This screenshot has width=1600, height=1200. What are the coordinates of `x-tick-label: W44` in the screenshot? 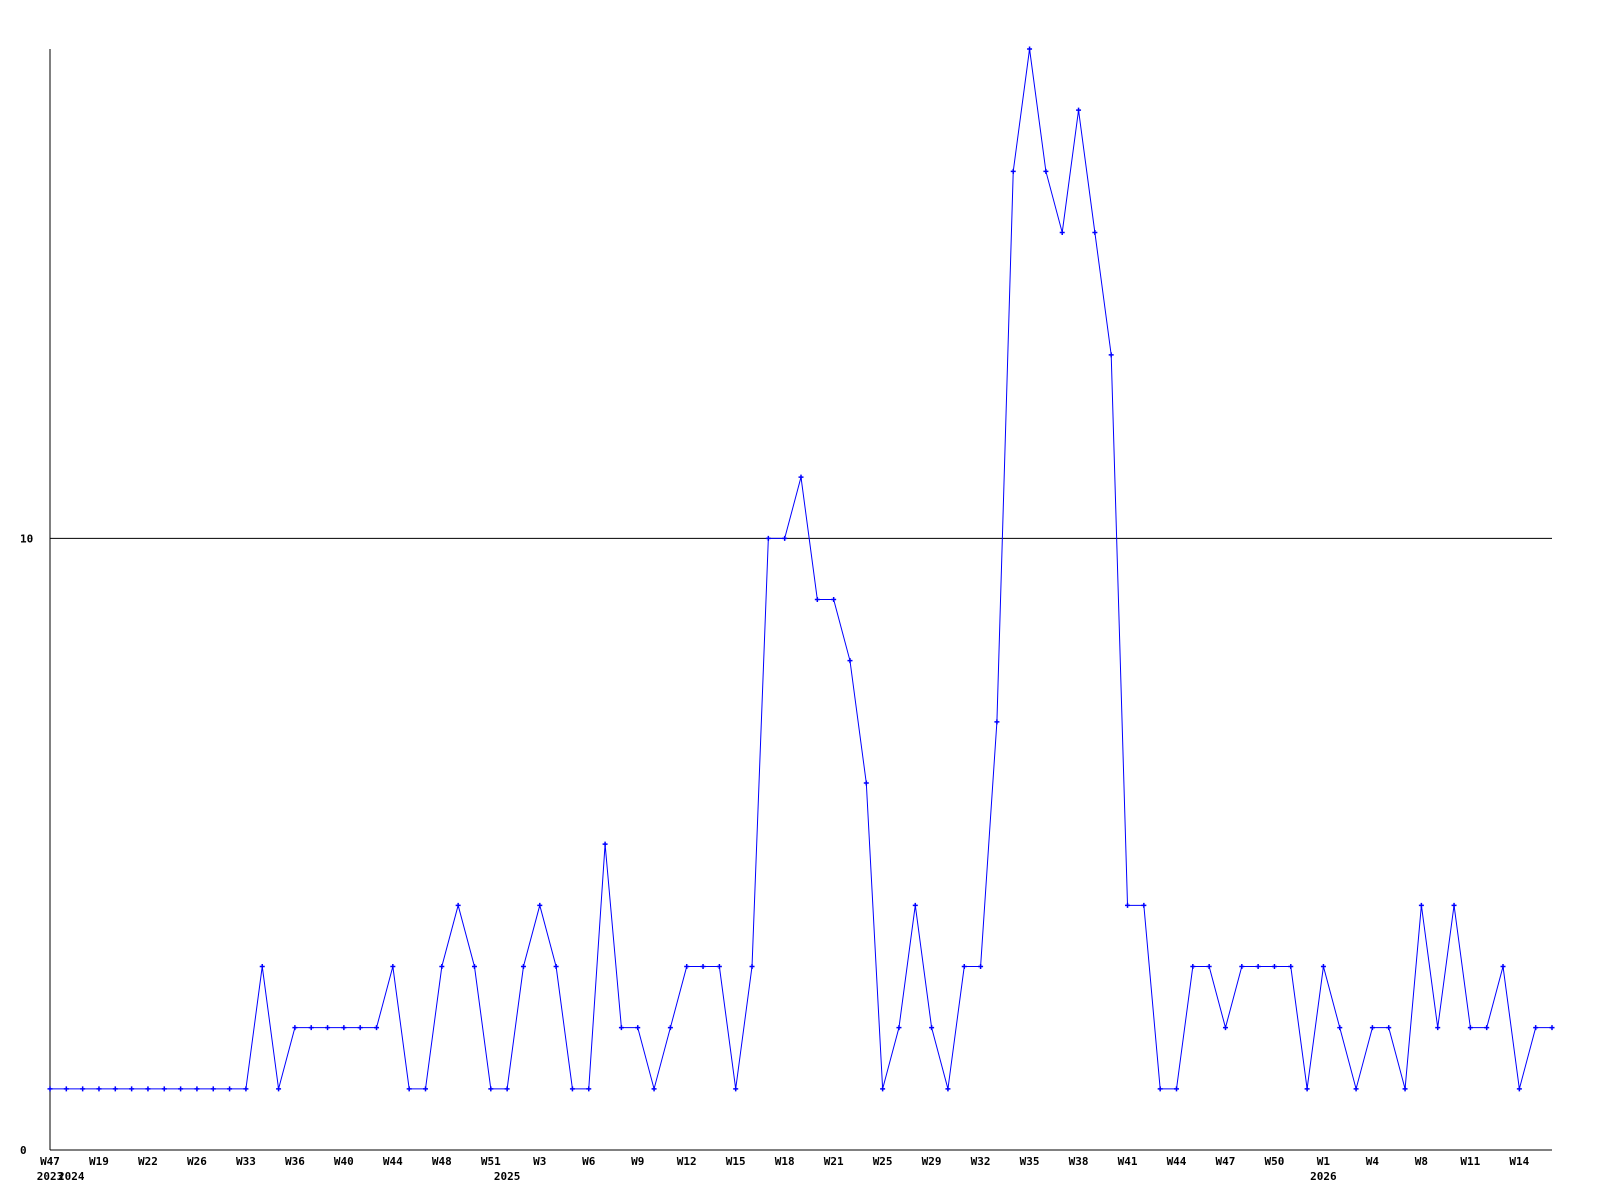 It's located at (393, 1161).